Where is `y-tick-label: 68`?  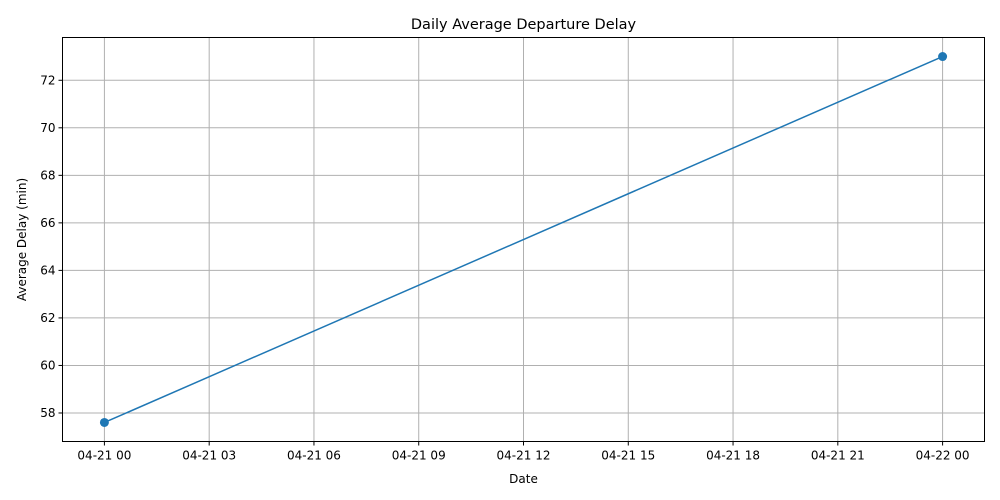 y-tick-label: 68 is located at coordinates (47, 175).